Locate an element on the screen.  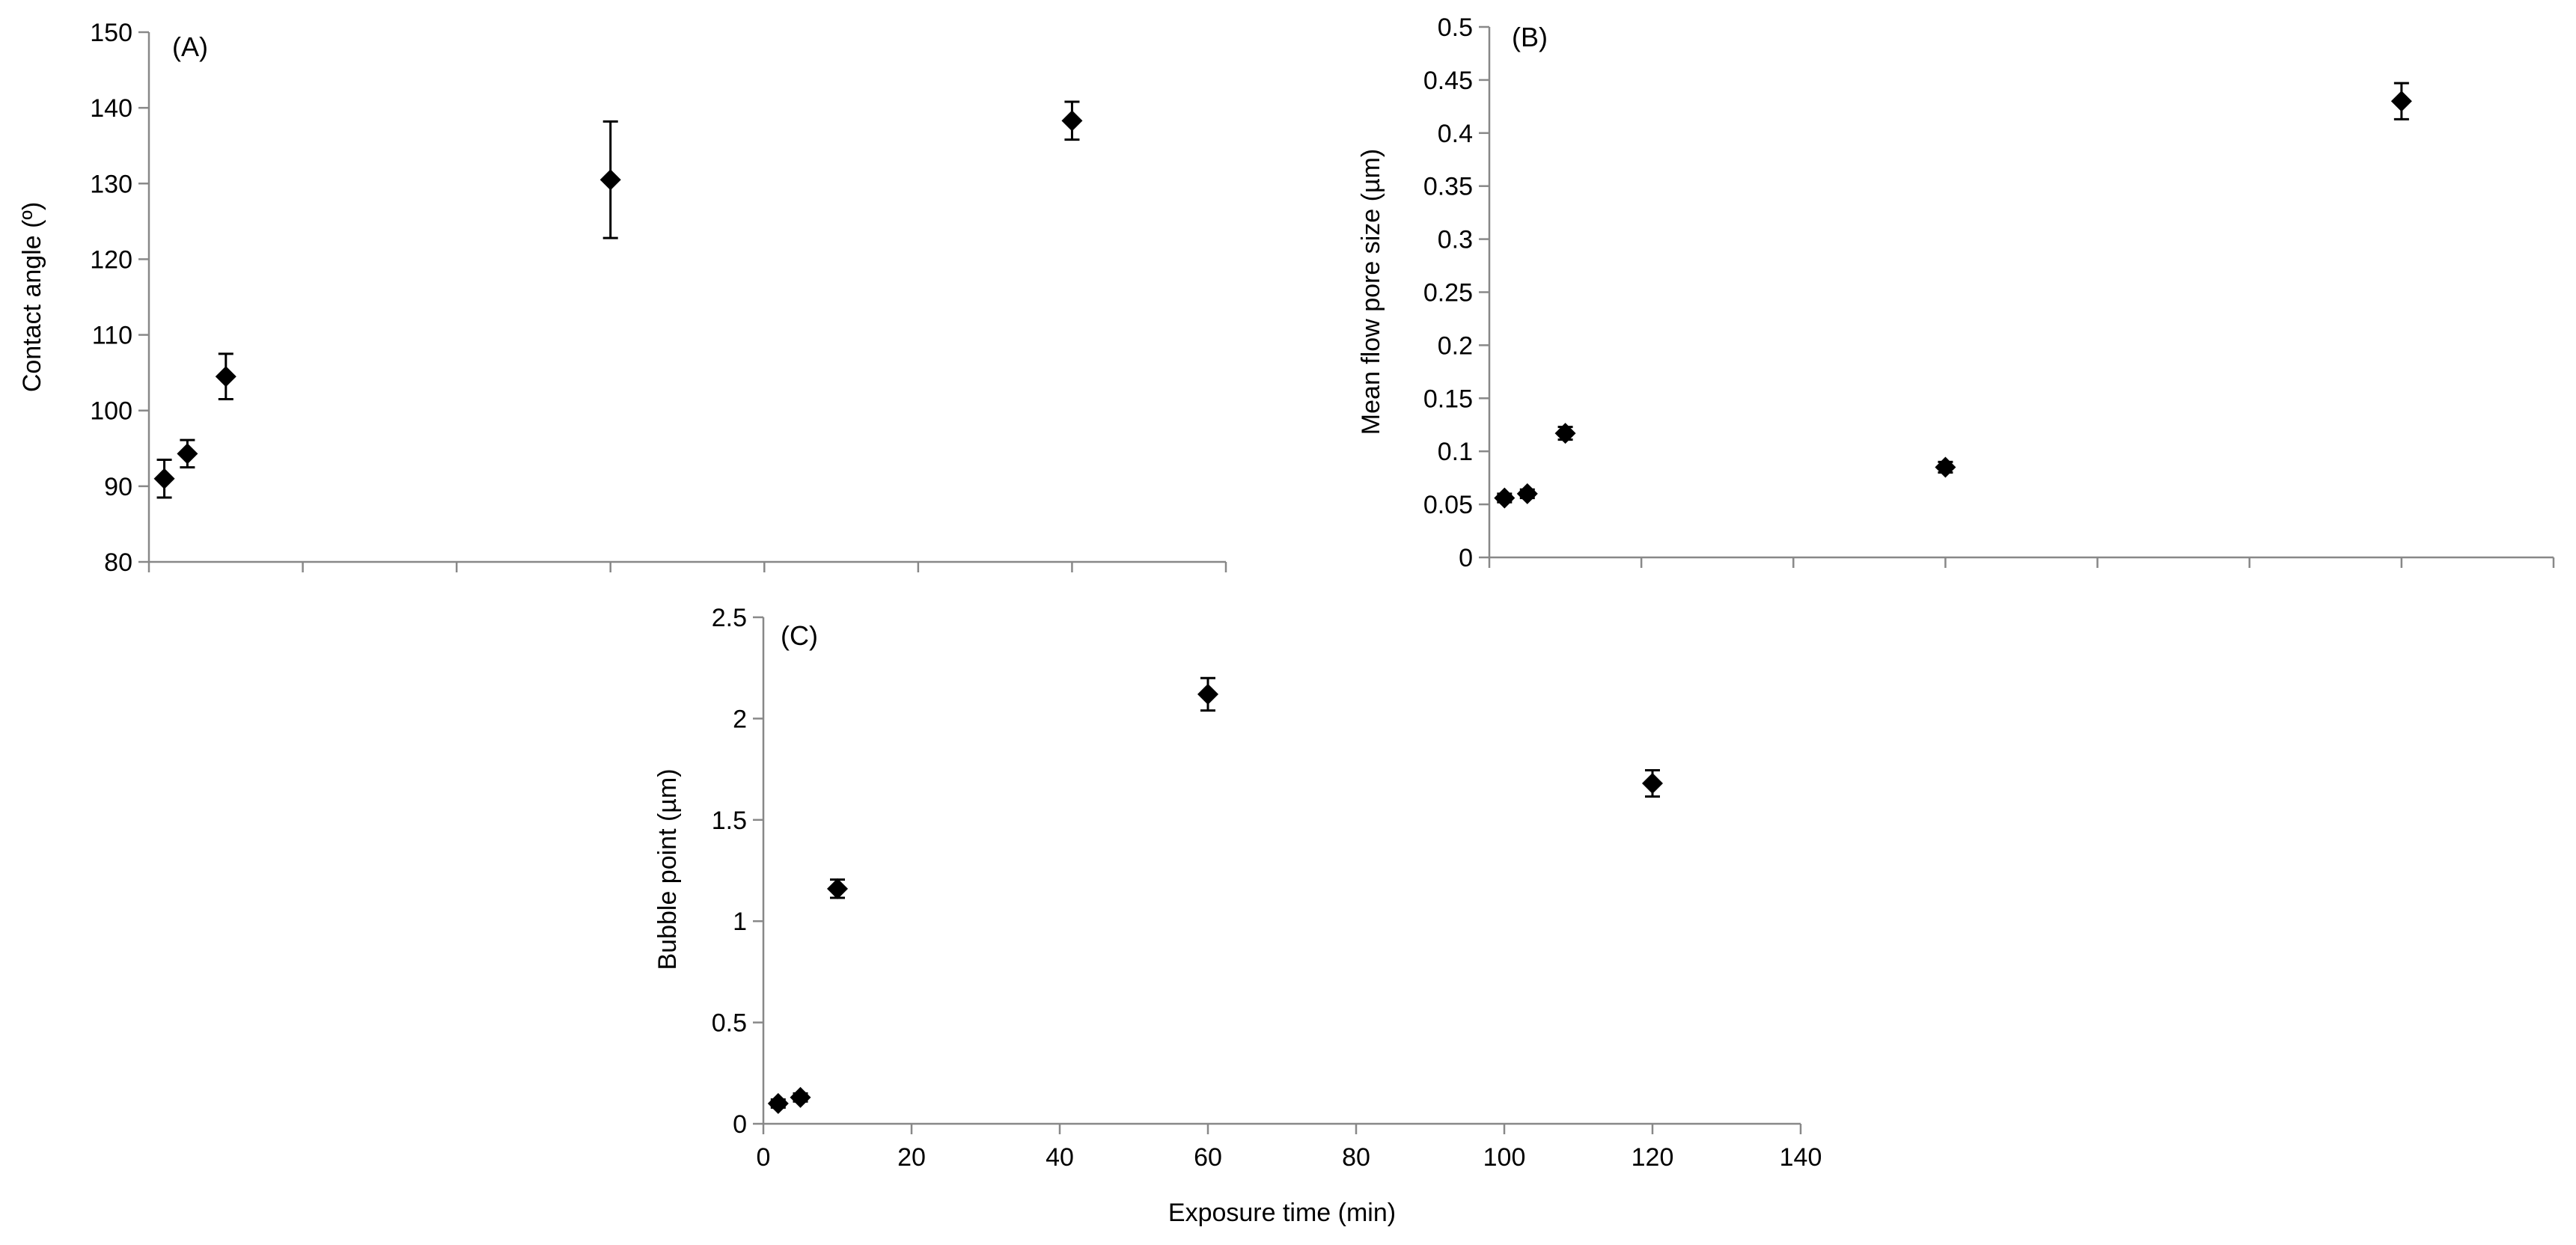
panel-b-y-tick-label: 0.1 is located at coordinates (1455, 452).